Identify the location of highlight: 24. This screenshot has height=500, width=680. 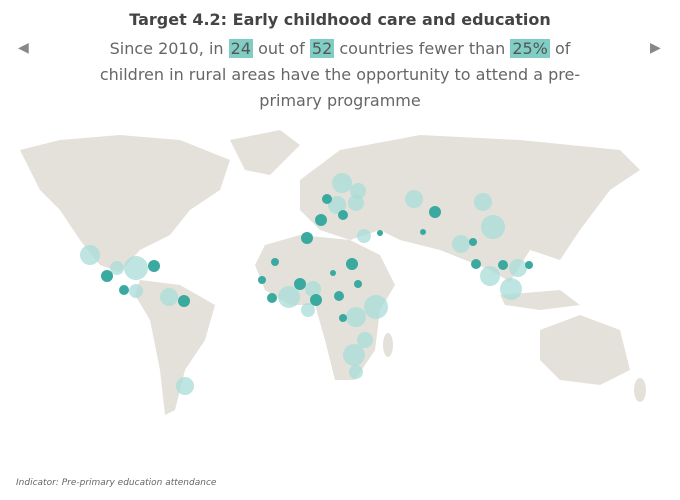
(240, 48).